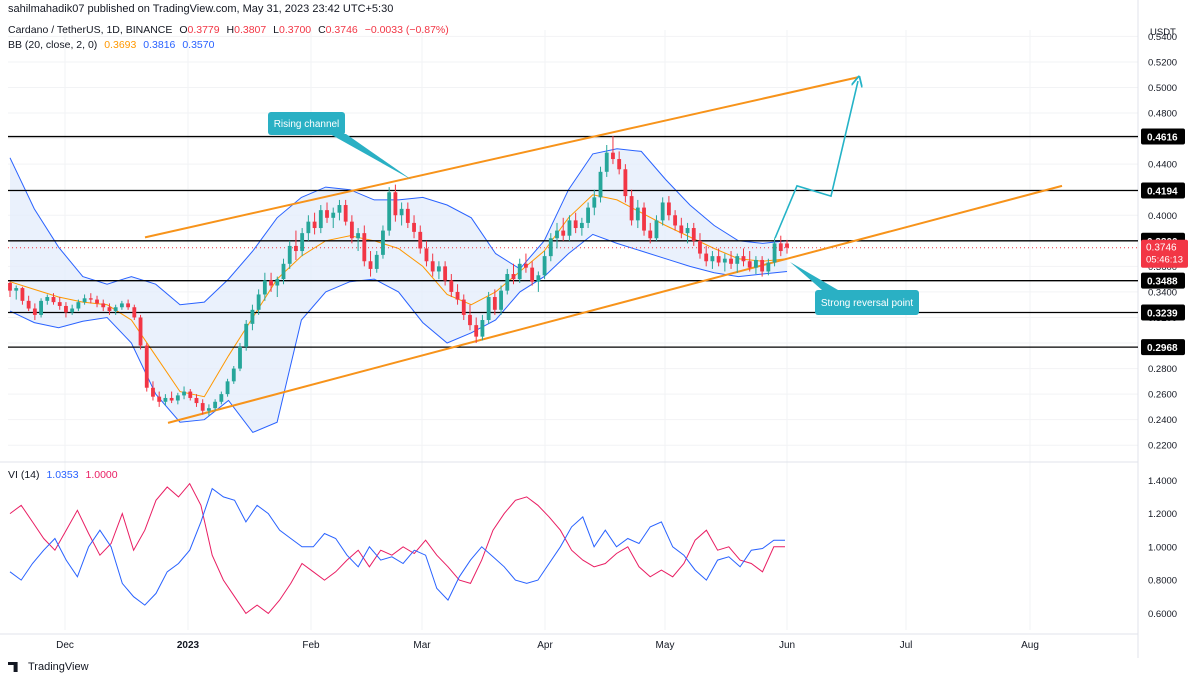 Image resolution: width=1200 pixels, height=681 pixels. What do you see at coordinates (406, 30) in the screenshot?
I see `change-value: −0.0033 (−0.87%)` at bounding box center [406, 30].